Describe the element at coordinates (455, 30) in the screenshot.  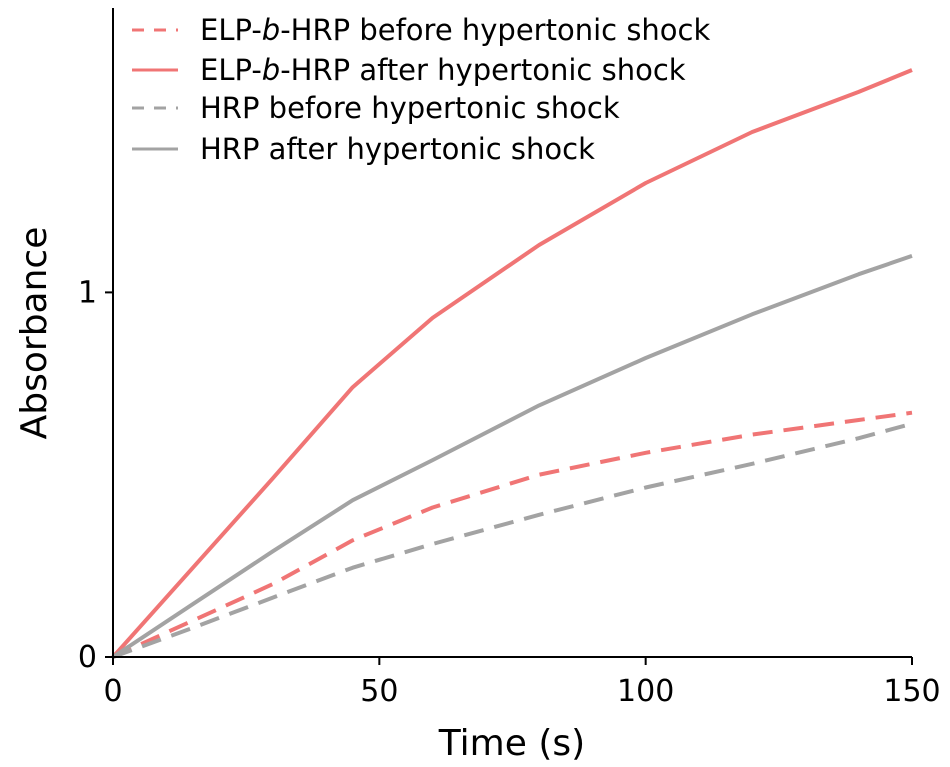
I see `legend-label-elp-b-hrp-before-hypertonic-shock: ELP-b-HRP before hypertonic shock` at that location.